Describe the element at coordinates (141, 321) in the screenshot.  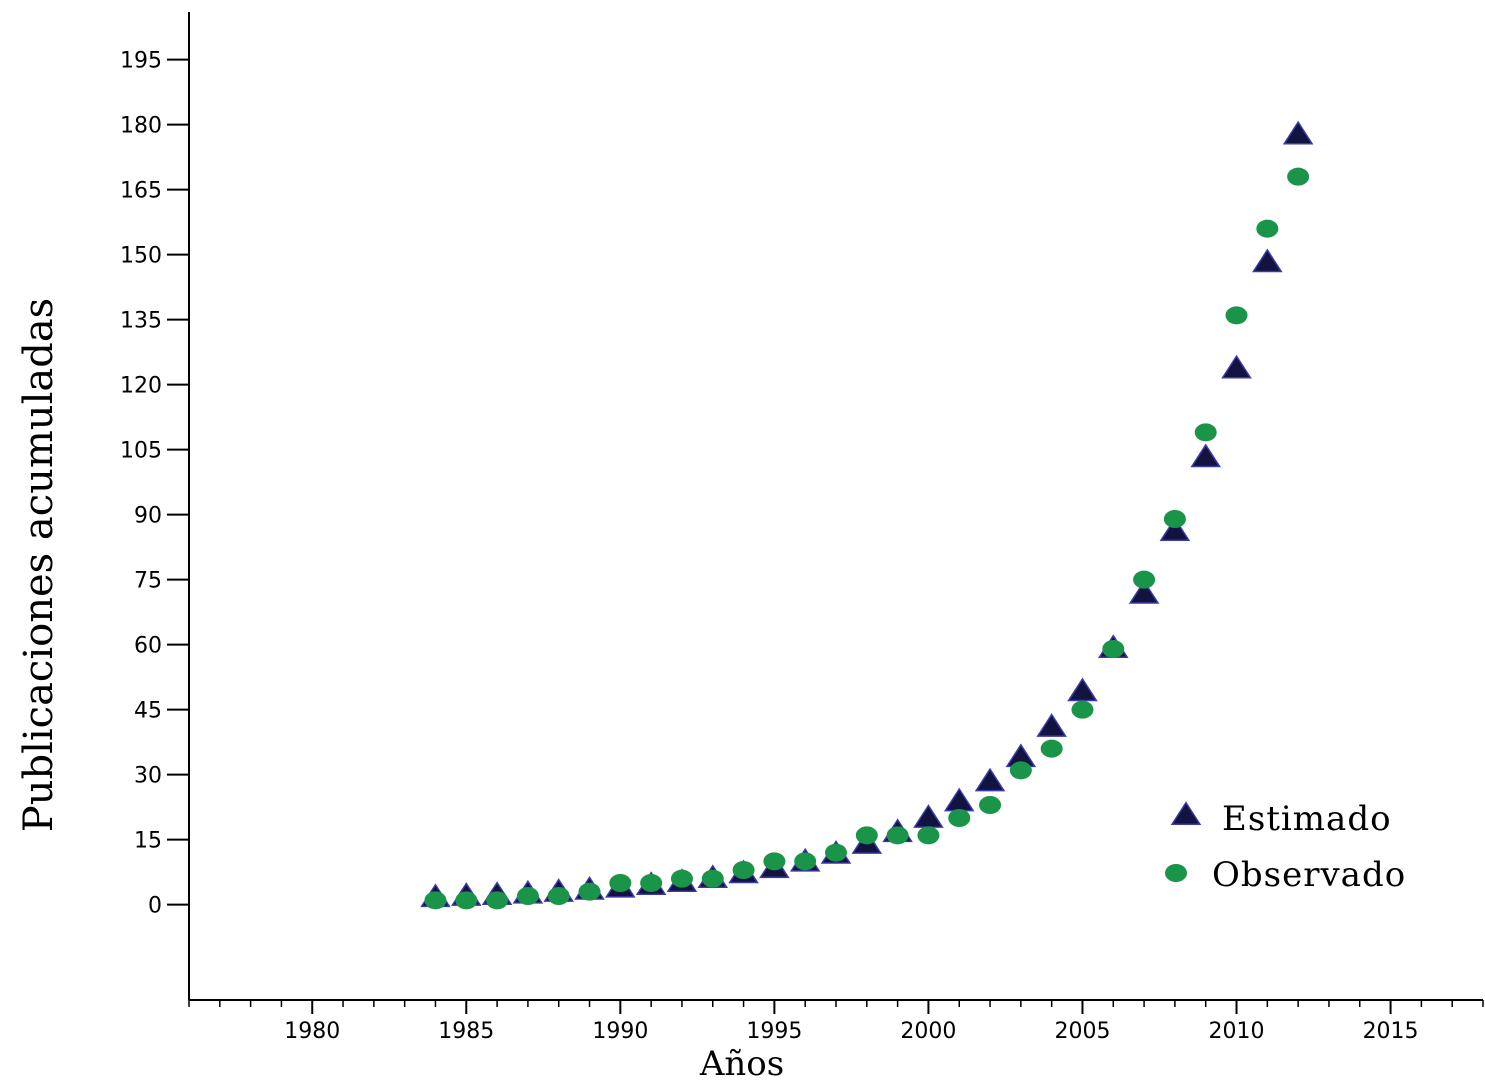
I see `y-tick-label: 135` at that location.